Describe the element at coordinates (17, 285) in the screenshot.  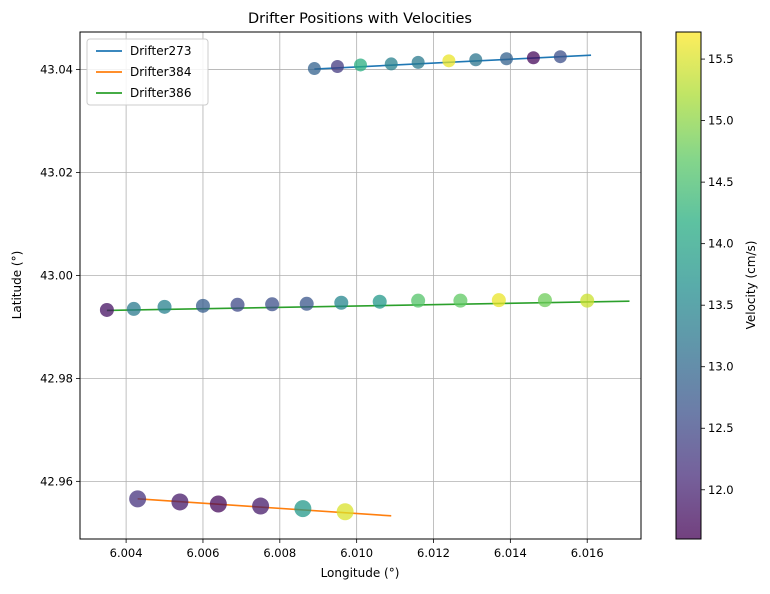
I see `y-axis-label: Latitude (°)` at that location.